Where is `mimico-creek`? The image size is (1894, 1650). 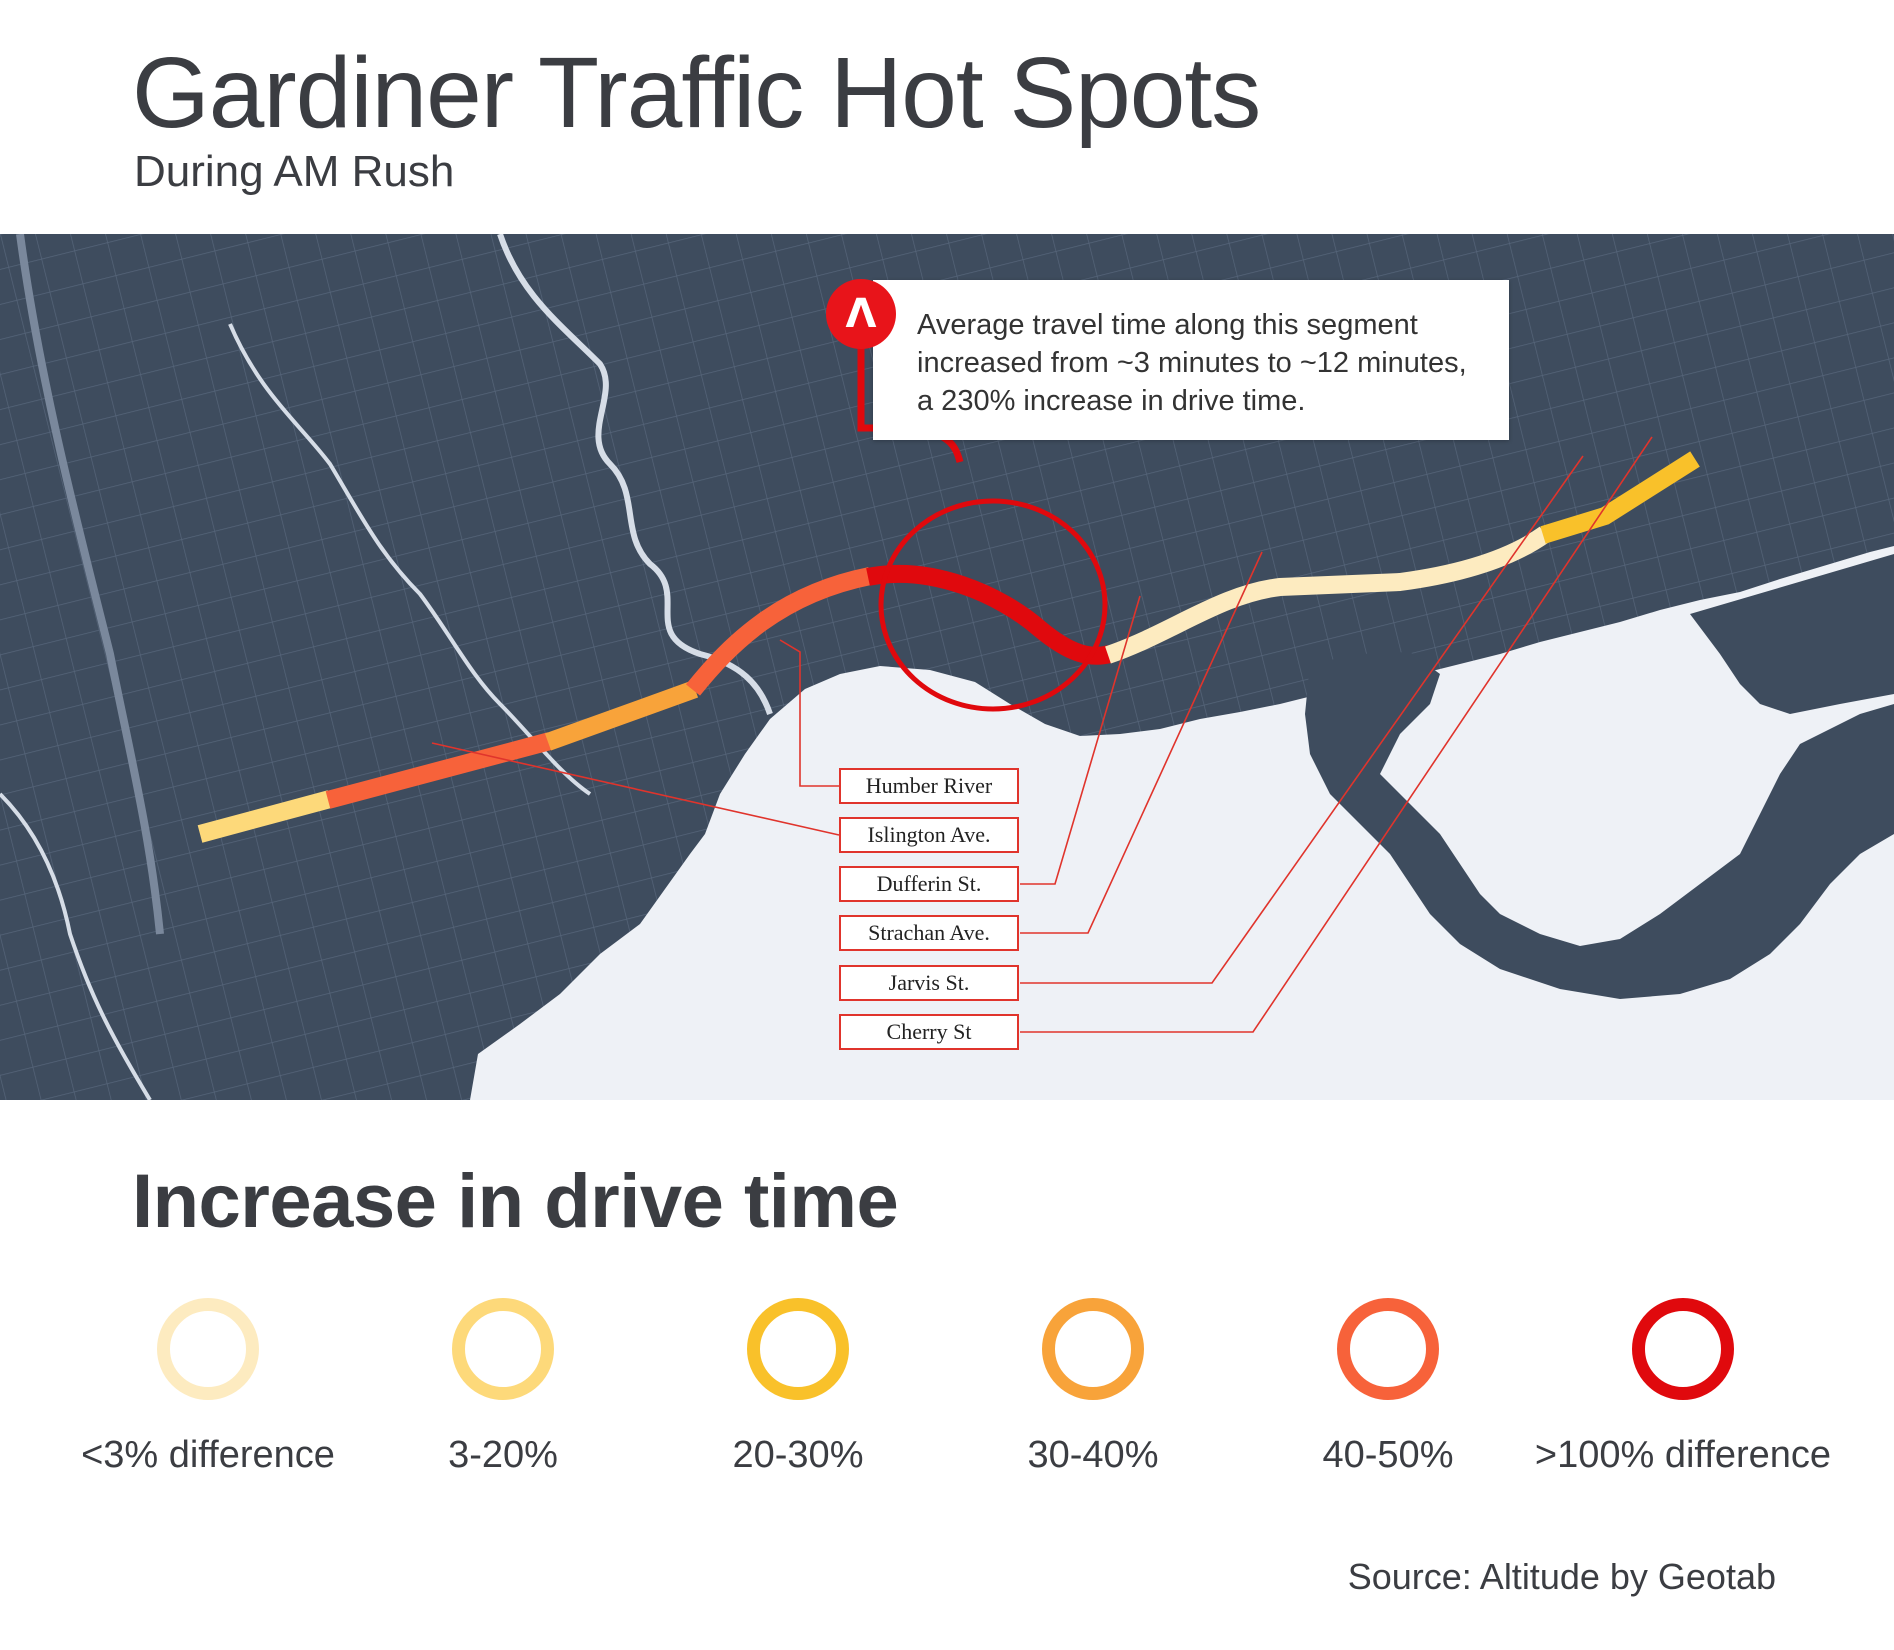
mimico-creek is located at coordinates (410, 559).